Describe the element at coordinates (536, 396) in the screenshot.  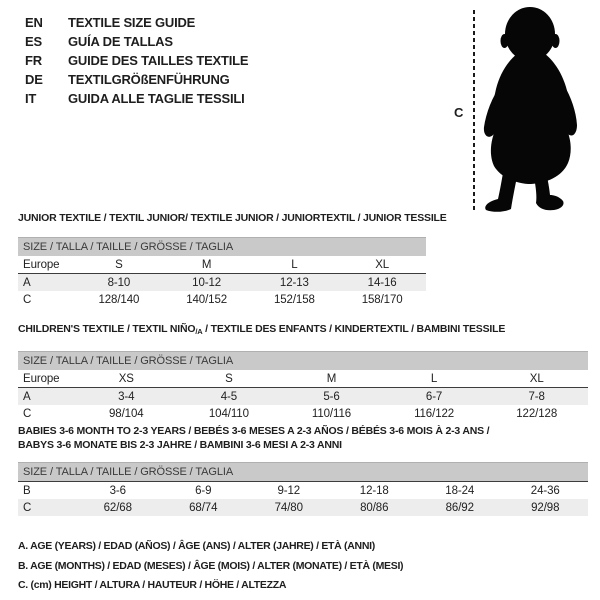
I see `size-cell: 7-8` at that location.